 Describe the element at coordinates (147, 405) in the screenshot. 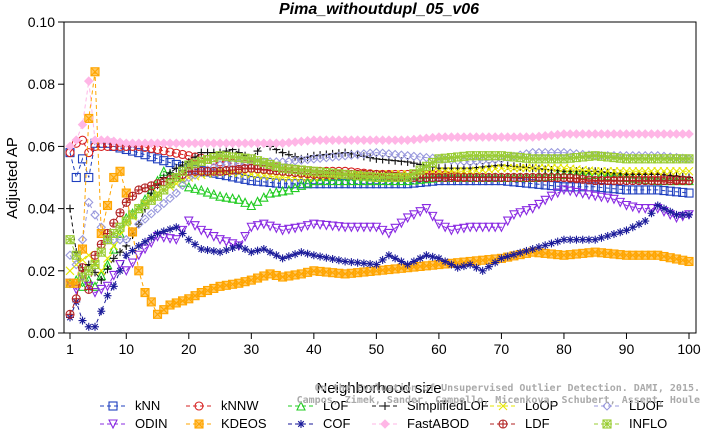

I see `legend-label: kNN` at that location.